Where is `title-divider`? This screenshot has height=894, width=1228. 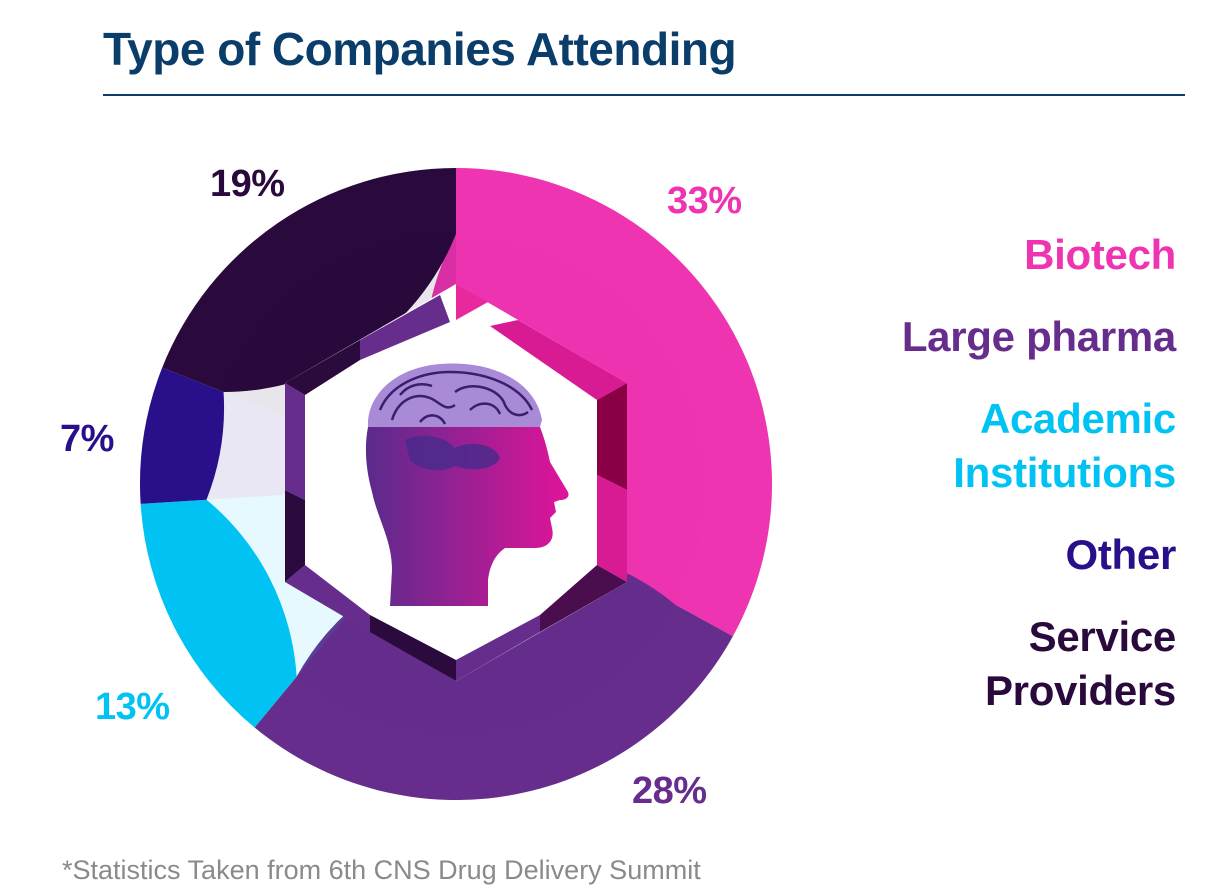 title-divider is located at coordinates (644, 95).